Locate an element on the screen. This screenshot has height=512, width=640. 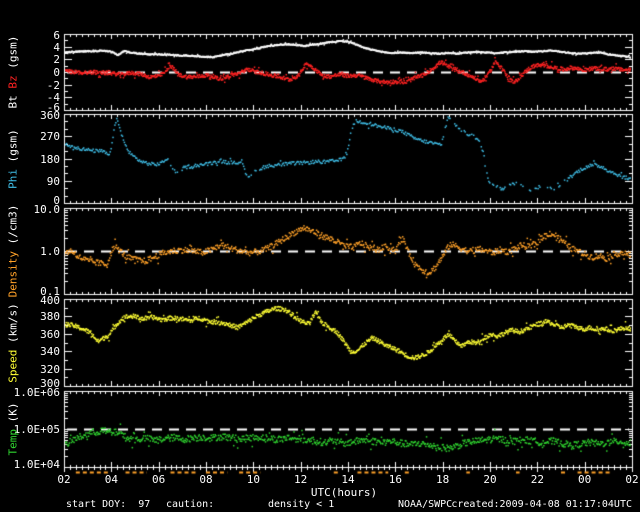
y-tick-label: 6 is located at coordinates (56, 35).